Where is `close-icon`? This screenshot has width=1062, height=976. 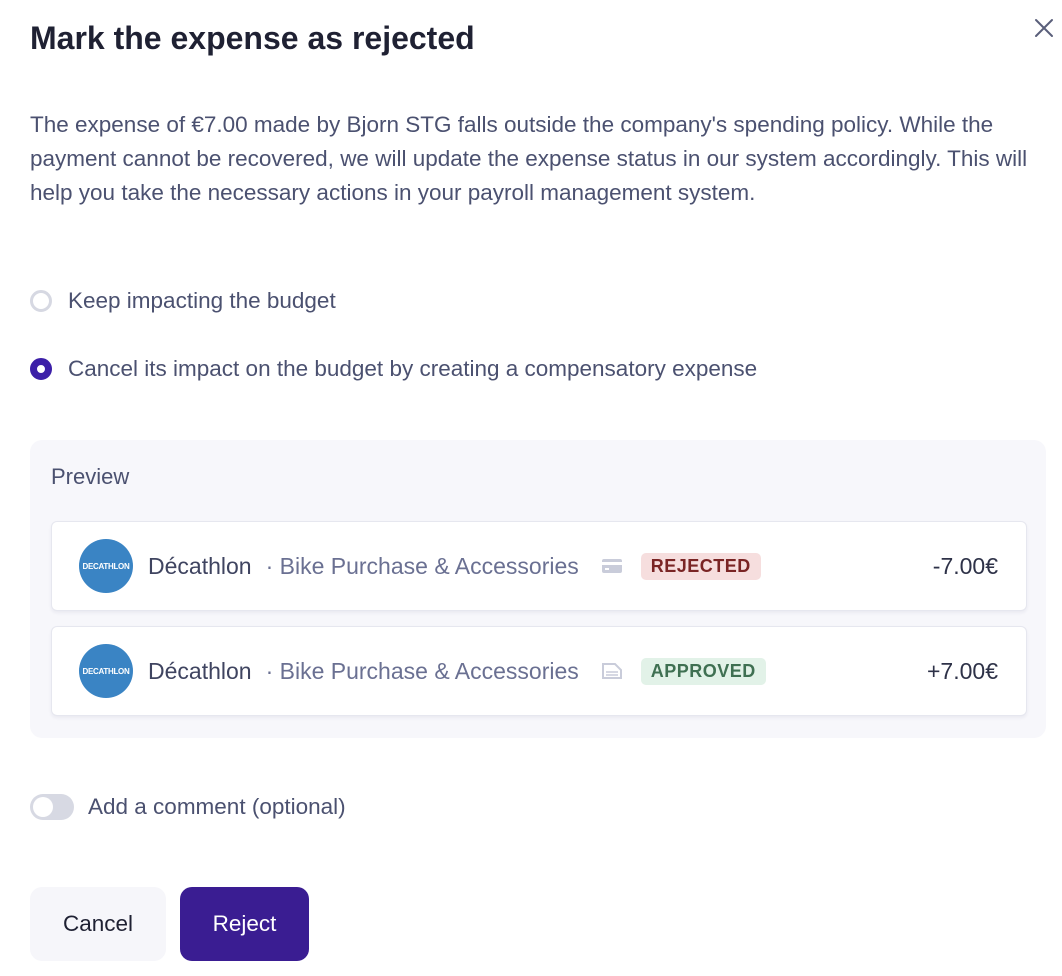
close-icon is located at coordinates (1044, 28).